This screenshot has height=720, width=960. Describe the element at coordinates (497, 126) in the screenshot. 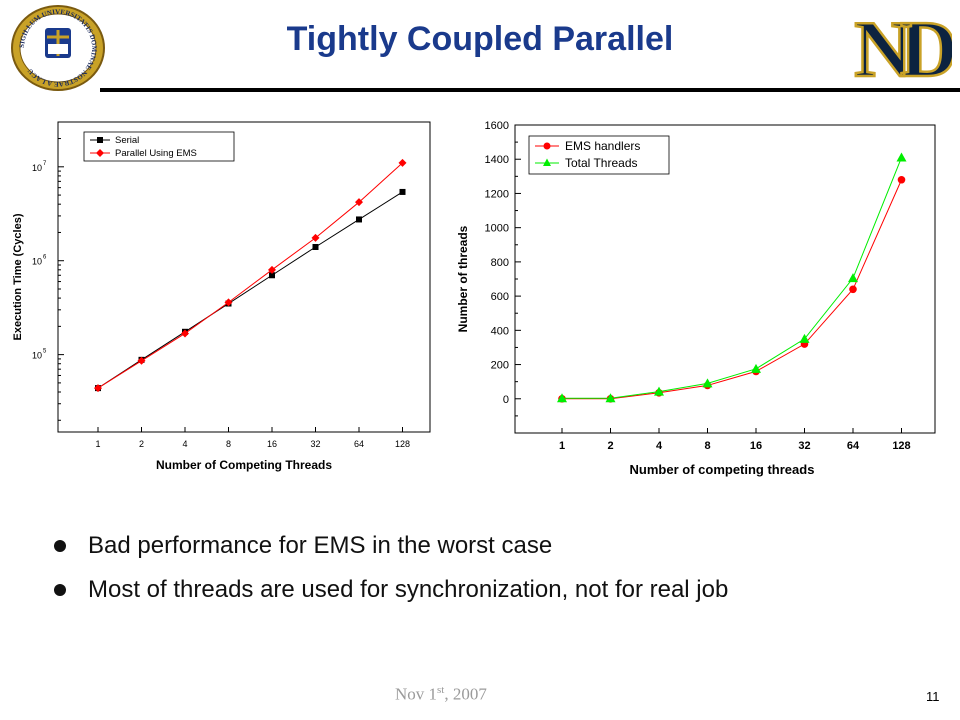

I see `y-tick-label: 1600` at that location.